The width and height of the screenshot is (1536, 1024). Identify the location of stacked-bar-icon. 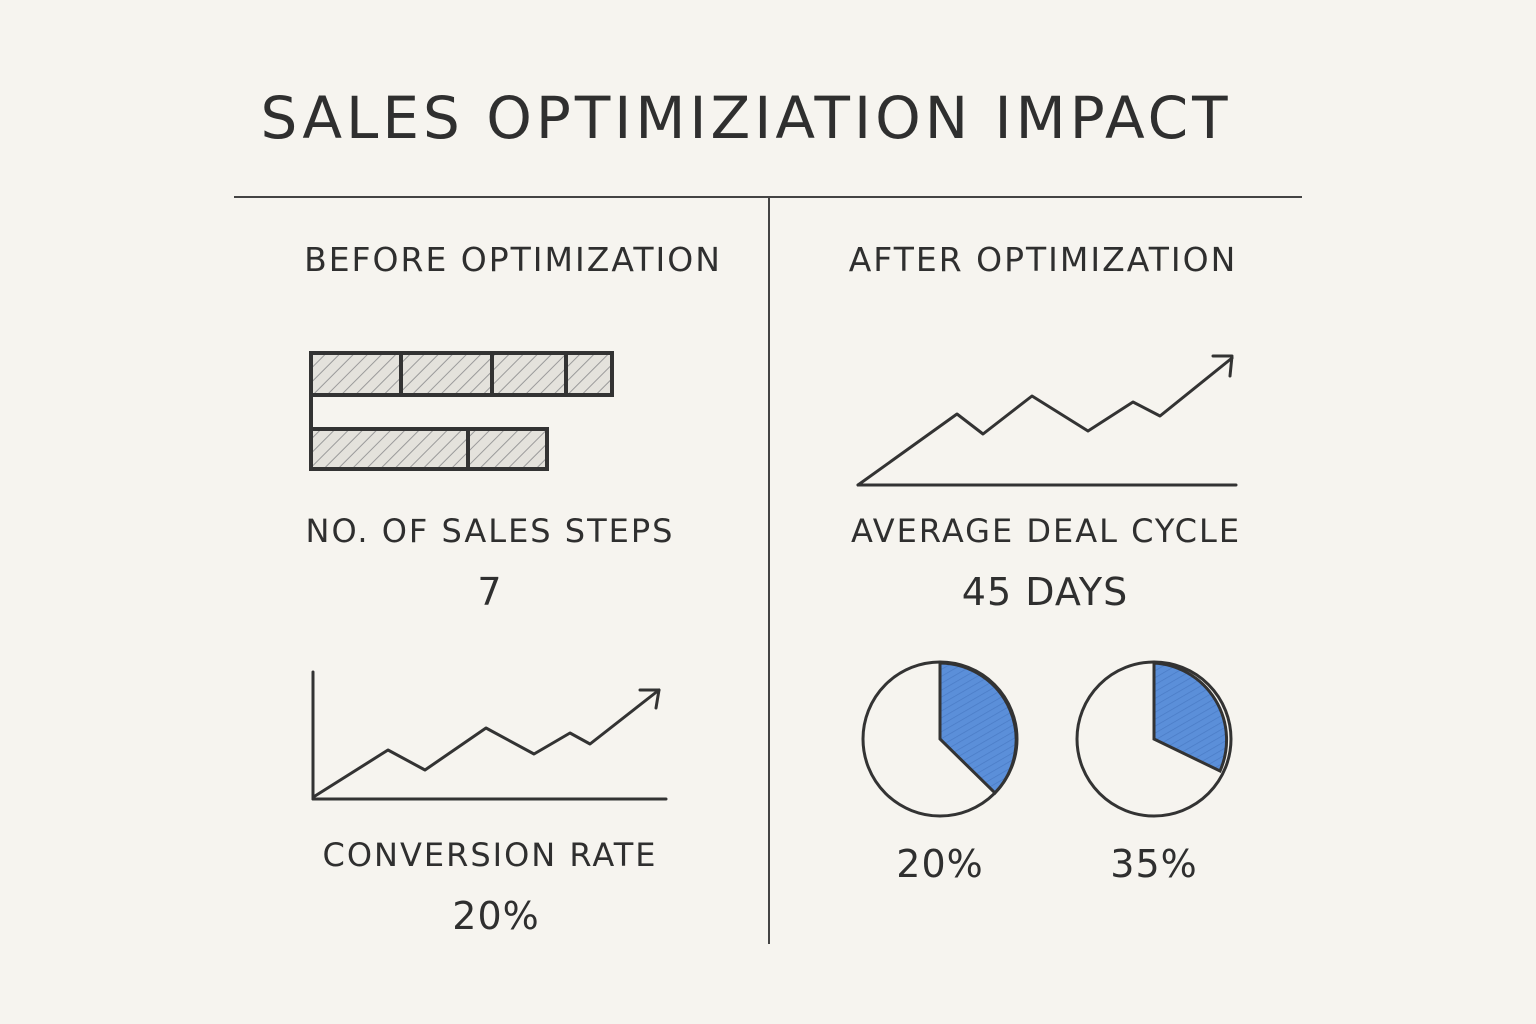
(461, 411).